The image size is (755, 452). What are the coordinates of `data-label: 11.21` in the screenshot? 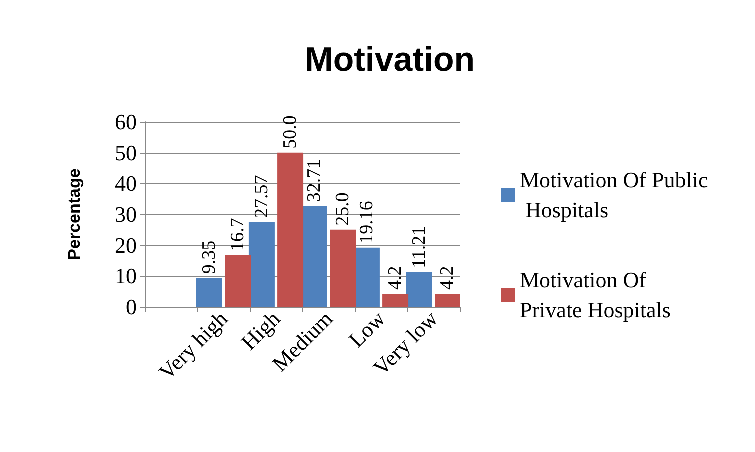 It's located at (419, 247).